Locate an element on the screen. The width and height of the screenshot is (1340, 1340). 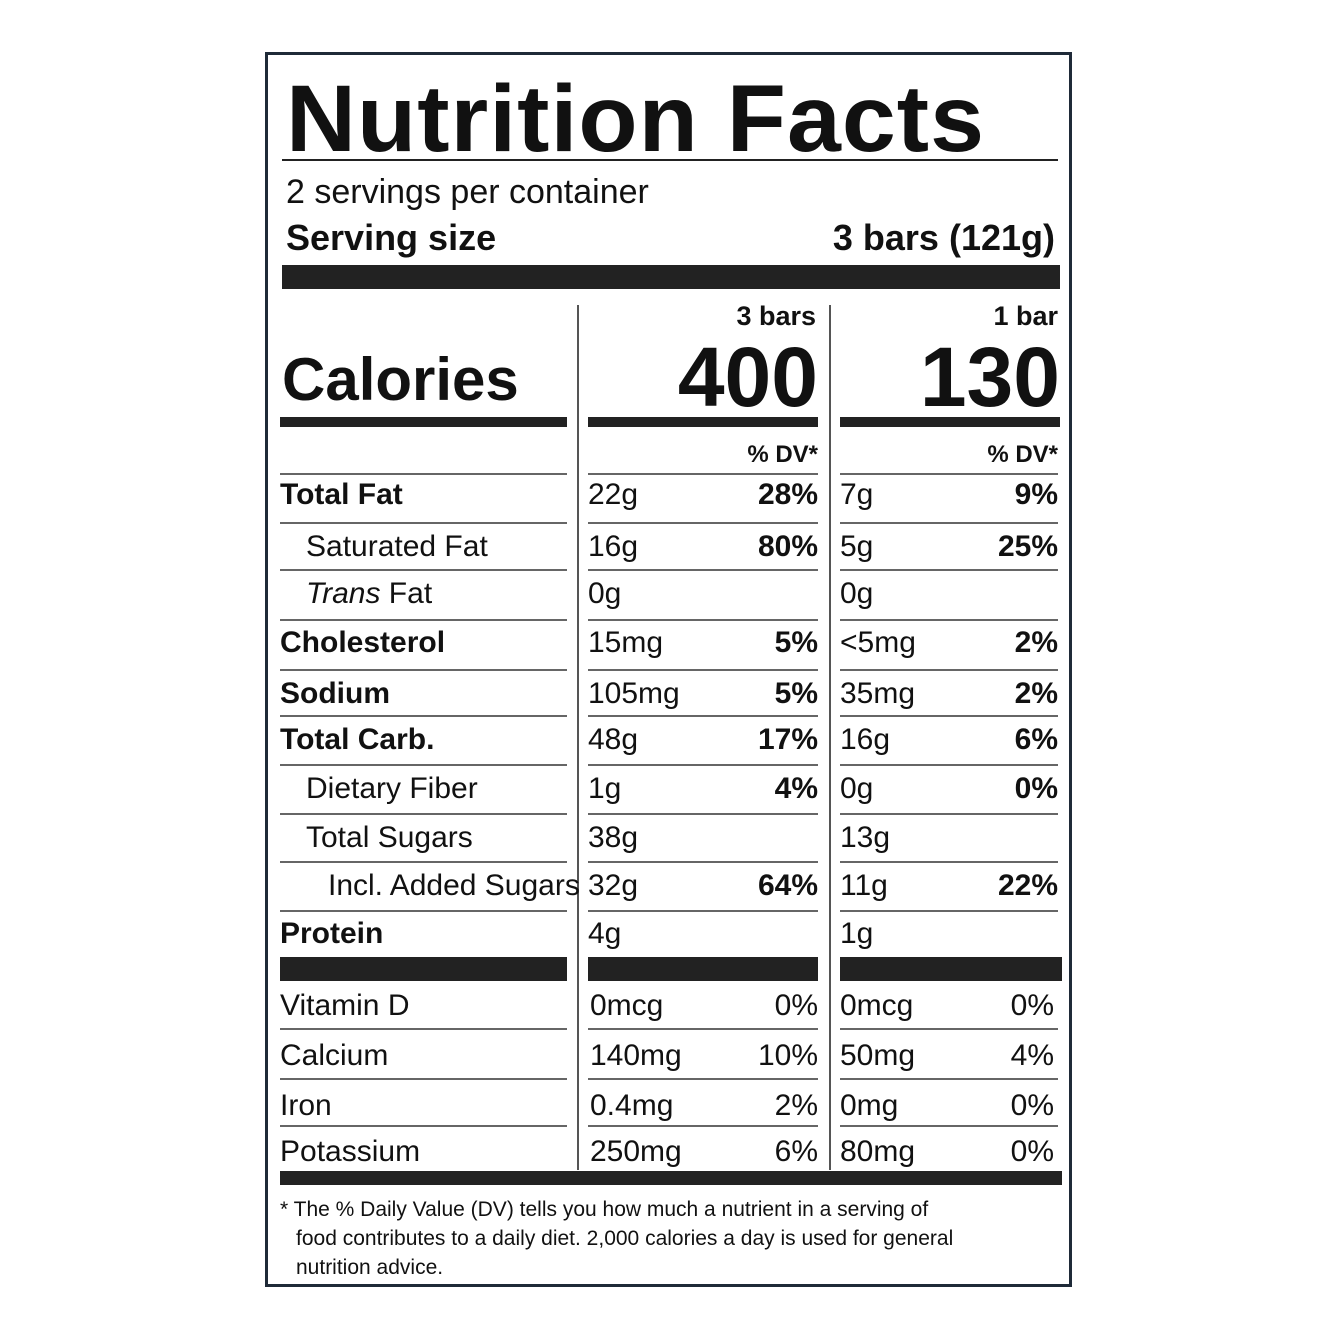
nutrient-label: Incl. Added Sugars is located at coordinates (454, 886).